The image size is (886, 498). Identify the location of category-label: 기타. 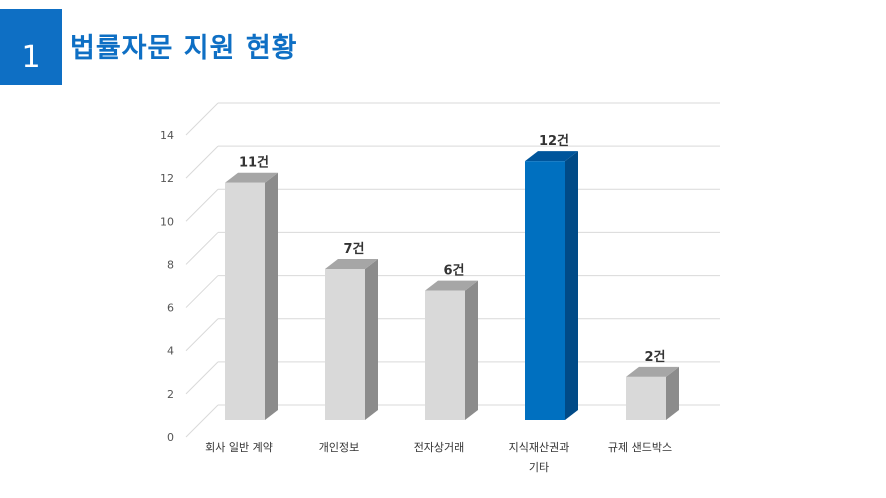
(539, 467).